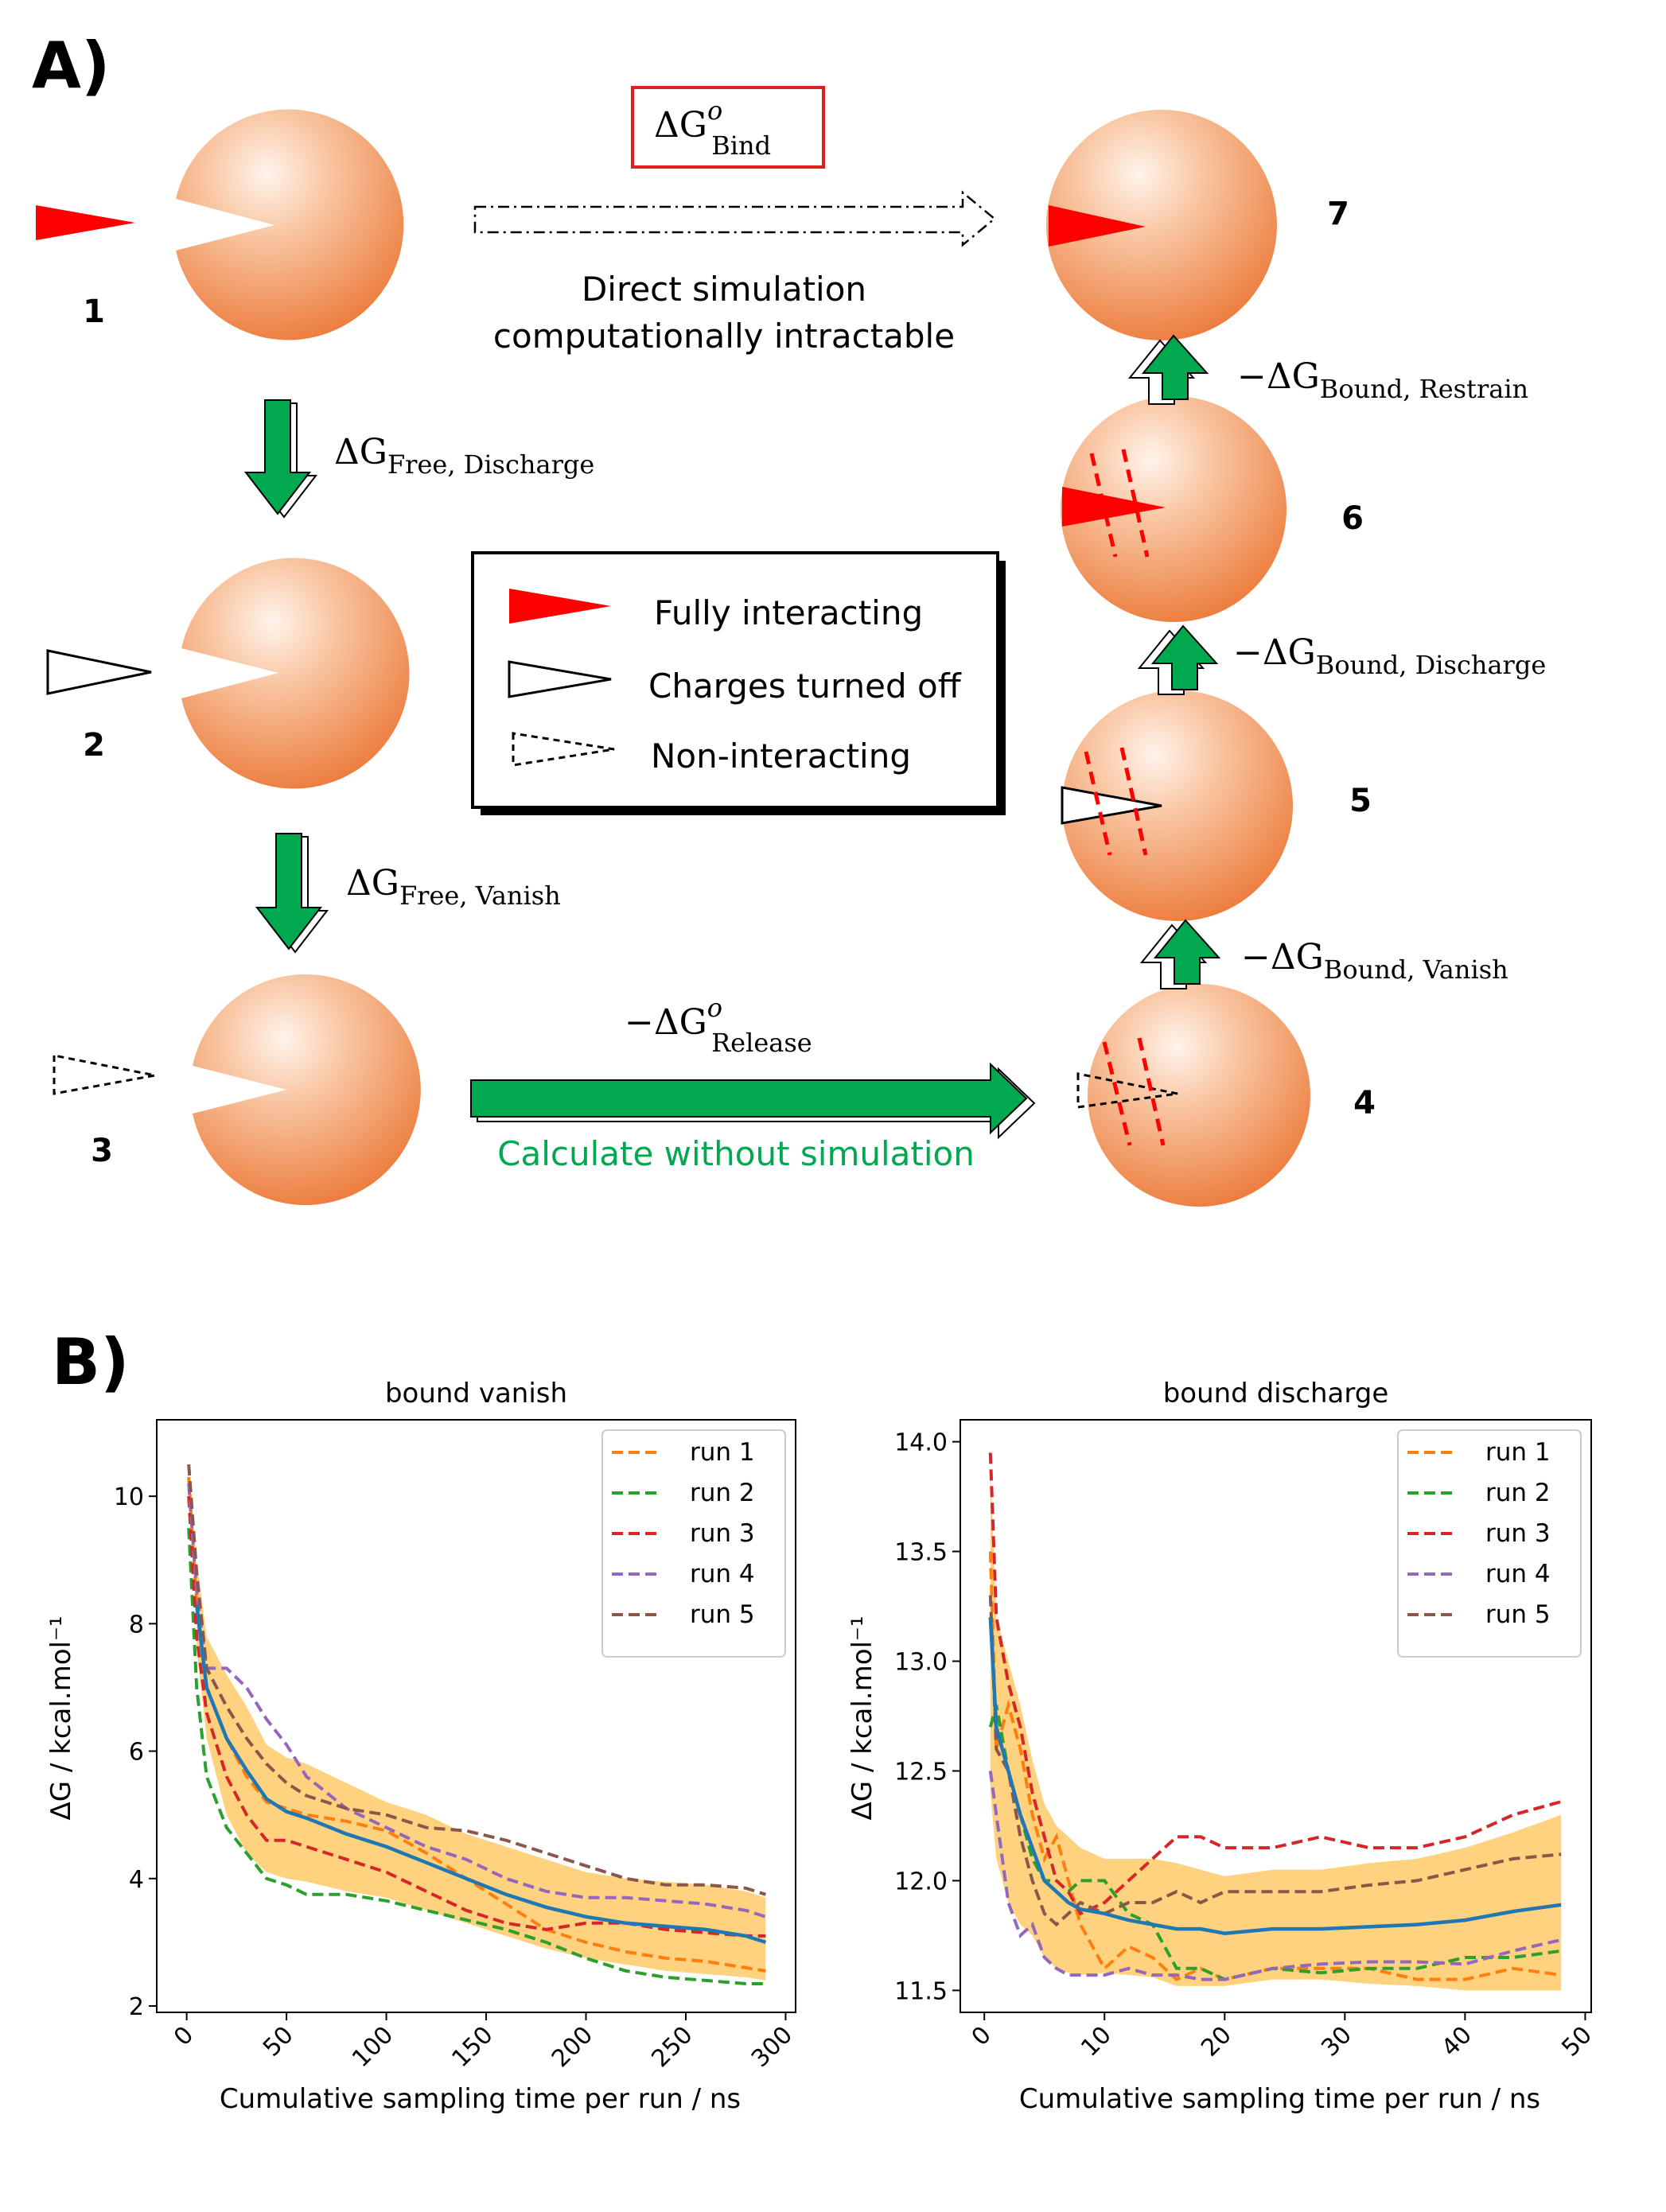 This screenshot has height=2212, width=1666. Describe the element at coordinates (94, 745) in the screenshot. I see `state-number: 2` at that location.